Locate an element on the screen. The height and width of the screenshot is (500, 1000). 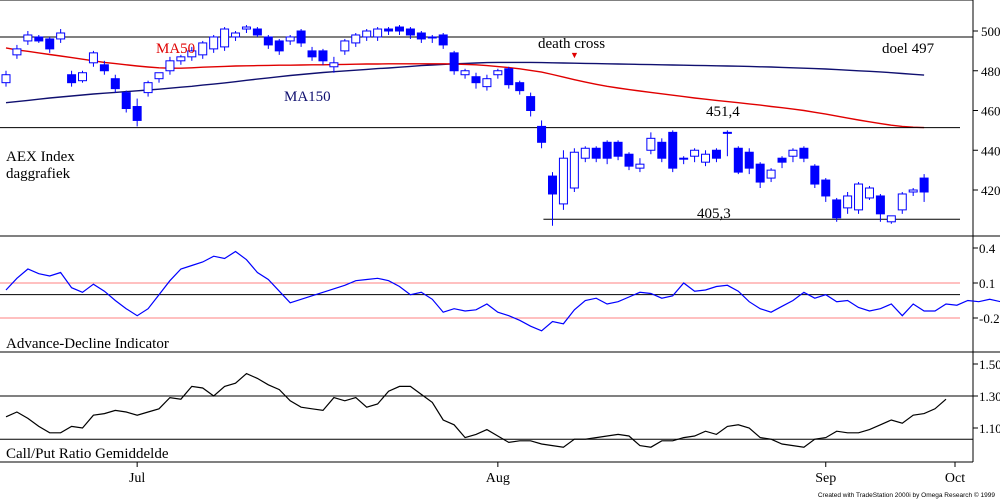
x-tick-label: Aug is located at coordinates (498, 478).